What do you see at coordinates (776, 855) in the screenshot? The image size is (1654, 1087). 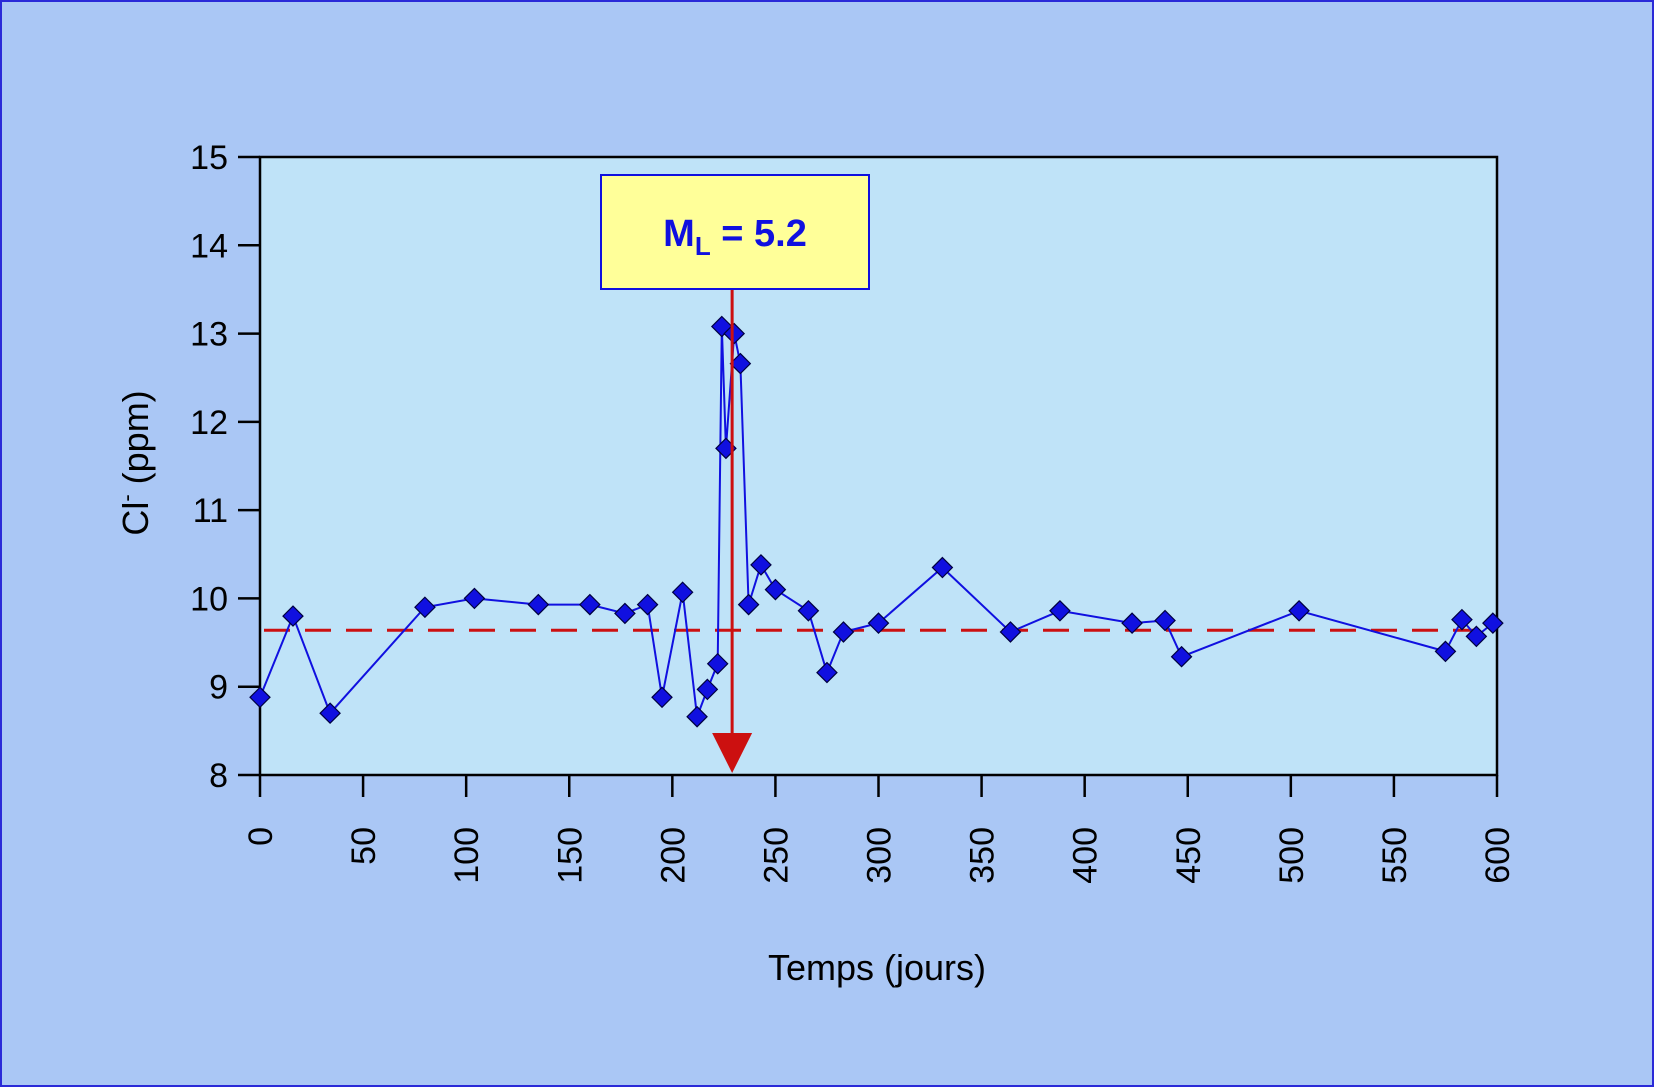 I see `x-tick-label: 250` at bounding box center [776, 855].